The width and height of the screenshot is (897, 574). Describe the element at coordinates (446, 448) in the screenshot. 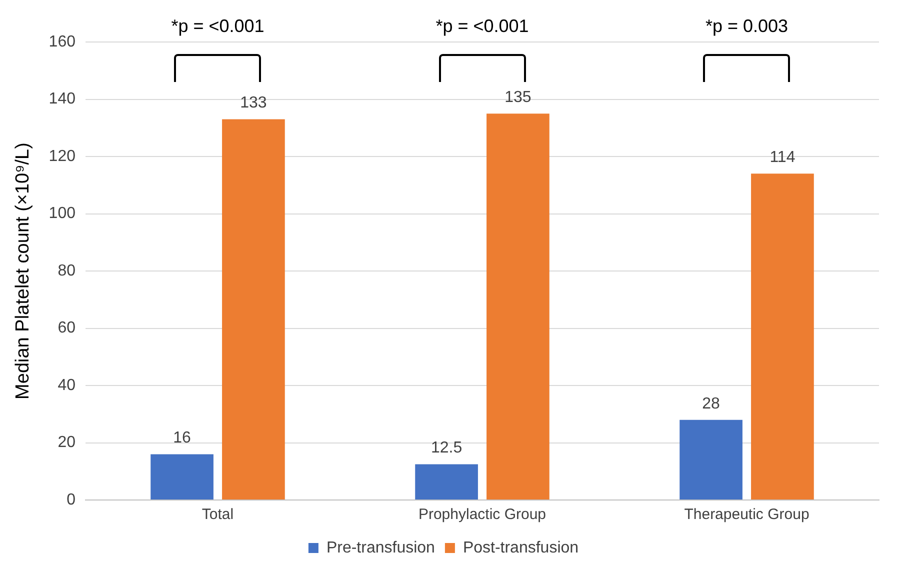

I see `data-label: 12.5` at that location.